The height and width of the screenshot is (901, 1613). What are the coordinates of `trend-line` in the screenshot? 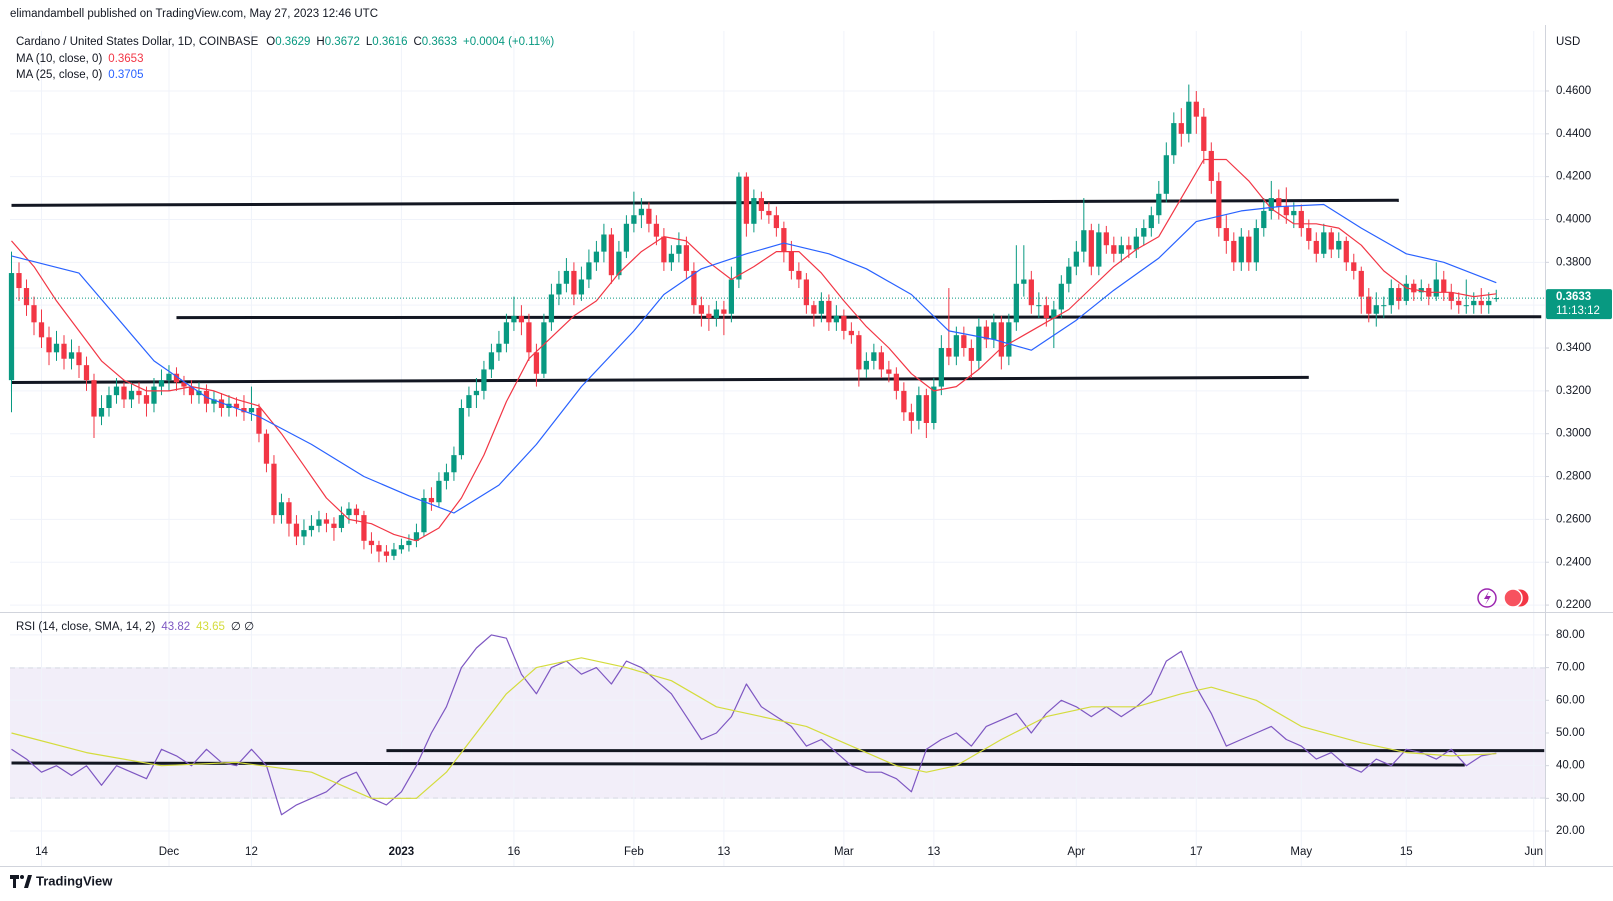 It's located at (660, 380).